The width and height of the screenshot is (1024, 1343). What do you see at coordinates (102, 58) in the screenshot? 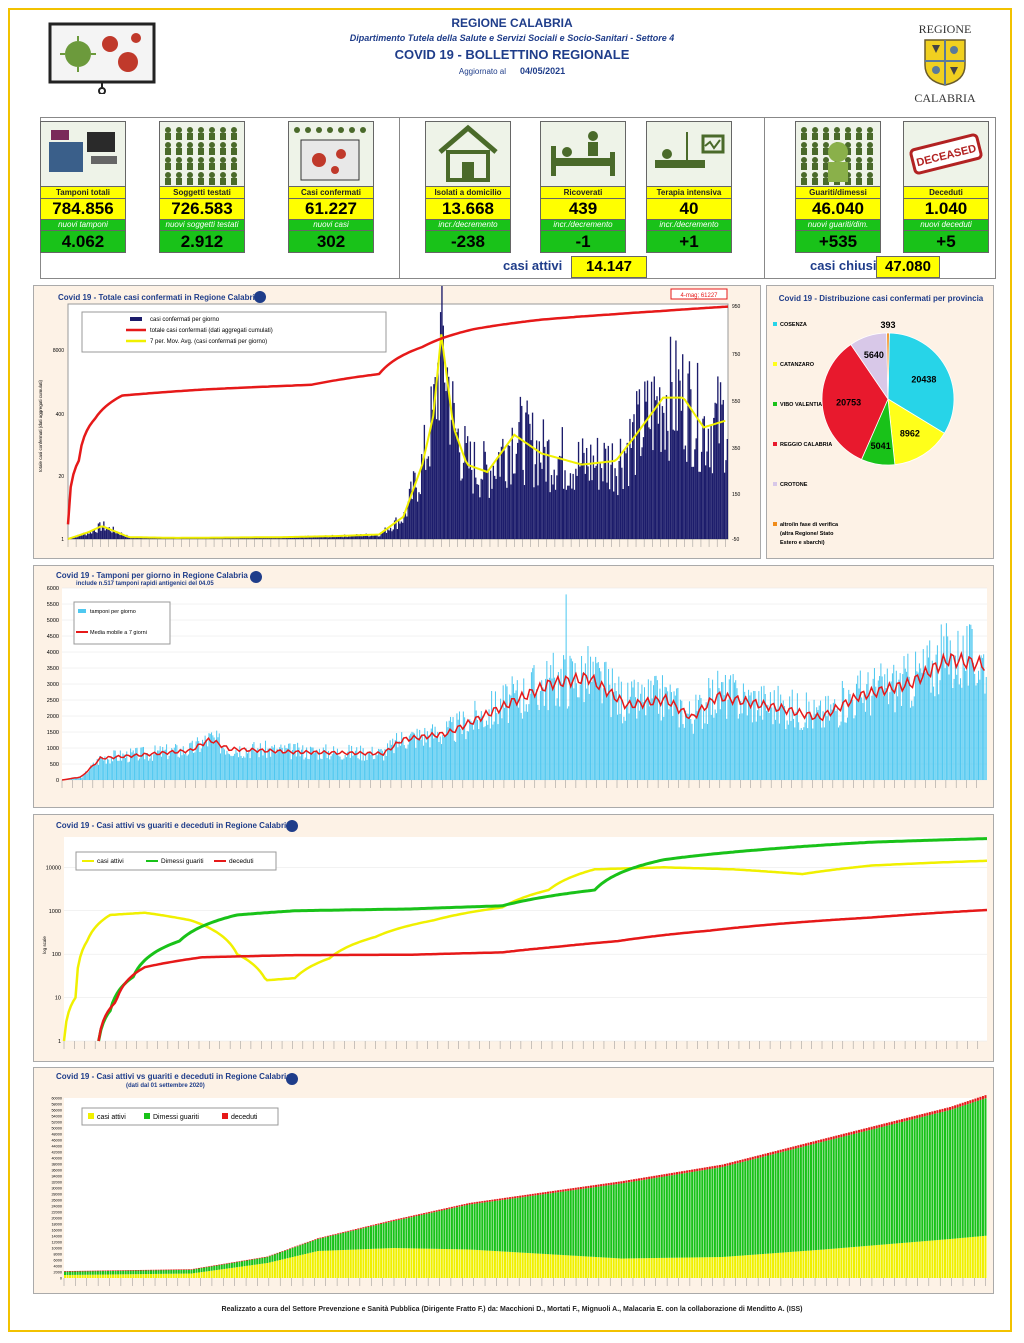
I see `virus-board-icon` at bounding box center [102, 58].